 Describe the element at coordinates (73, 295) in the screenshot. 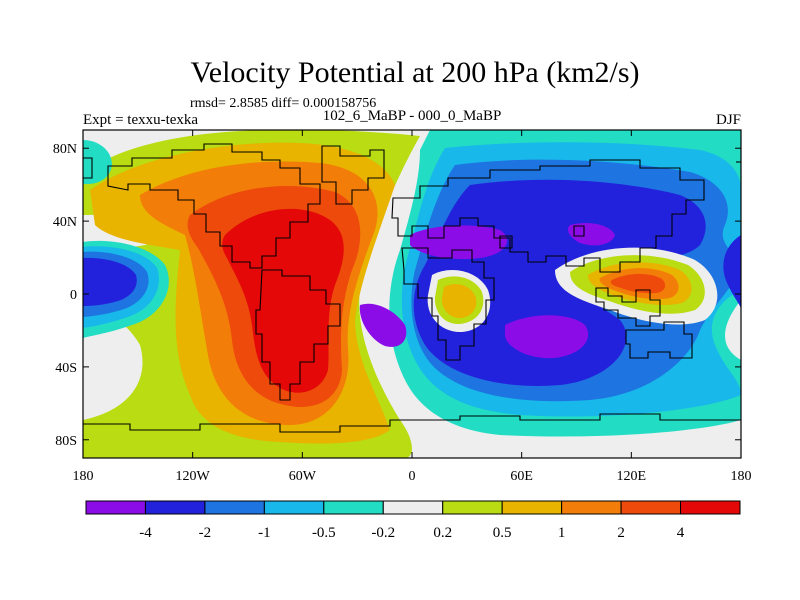

I see `y-tick-label: 0` at that location.